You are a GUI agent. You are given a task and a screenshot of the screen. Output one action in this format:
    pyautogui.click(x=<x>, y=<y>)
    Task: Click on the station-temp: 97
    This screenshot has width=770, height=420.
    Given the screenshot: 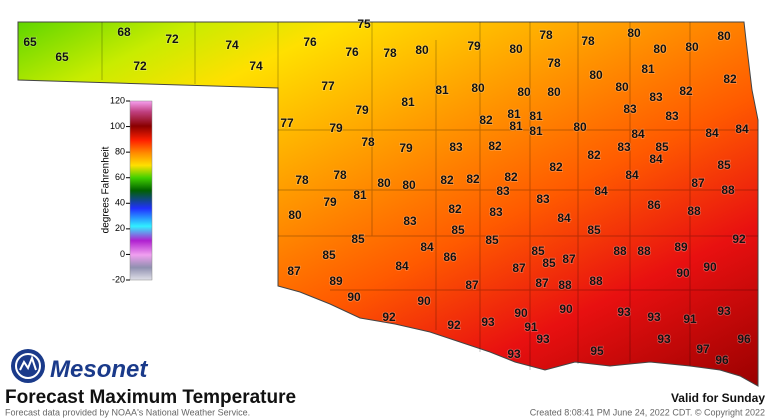 What is the action you would take?
    pyautogui.click(x=703, y=349)
    